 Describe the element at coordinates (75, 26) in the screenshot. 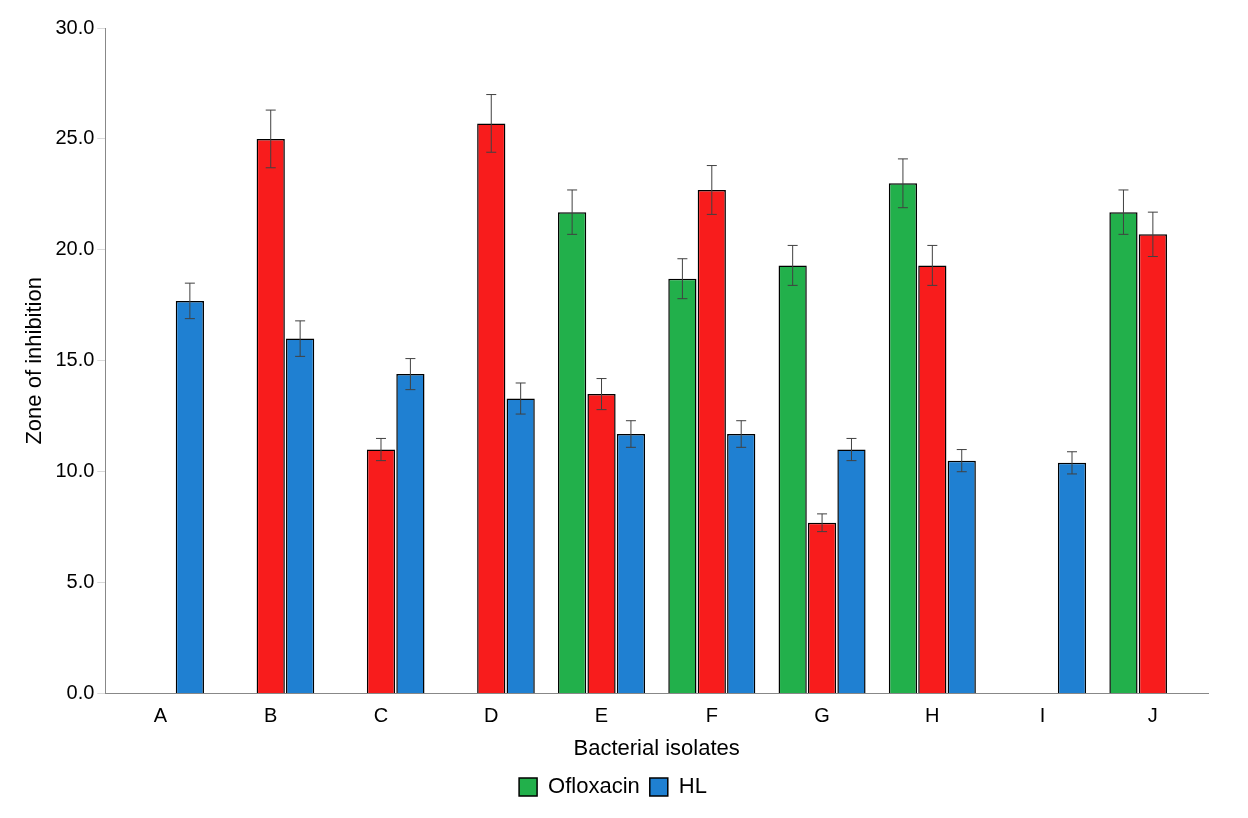

I see `y-tick-label: 30.0` at that location.